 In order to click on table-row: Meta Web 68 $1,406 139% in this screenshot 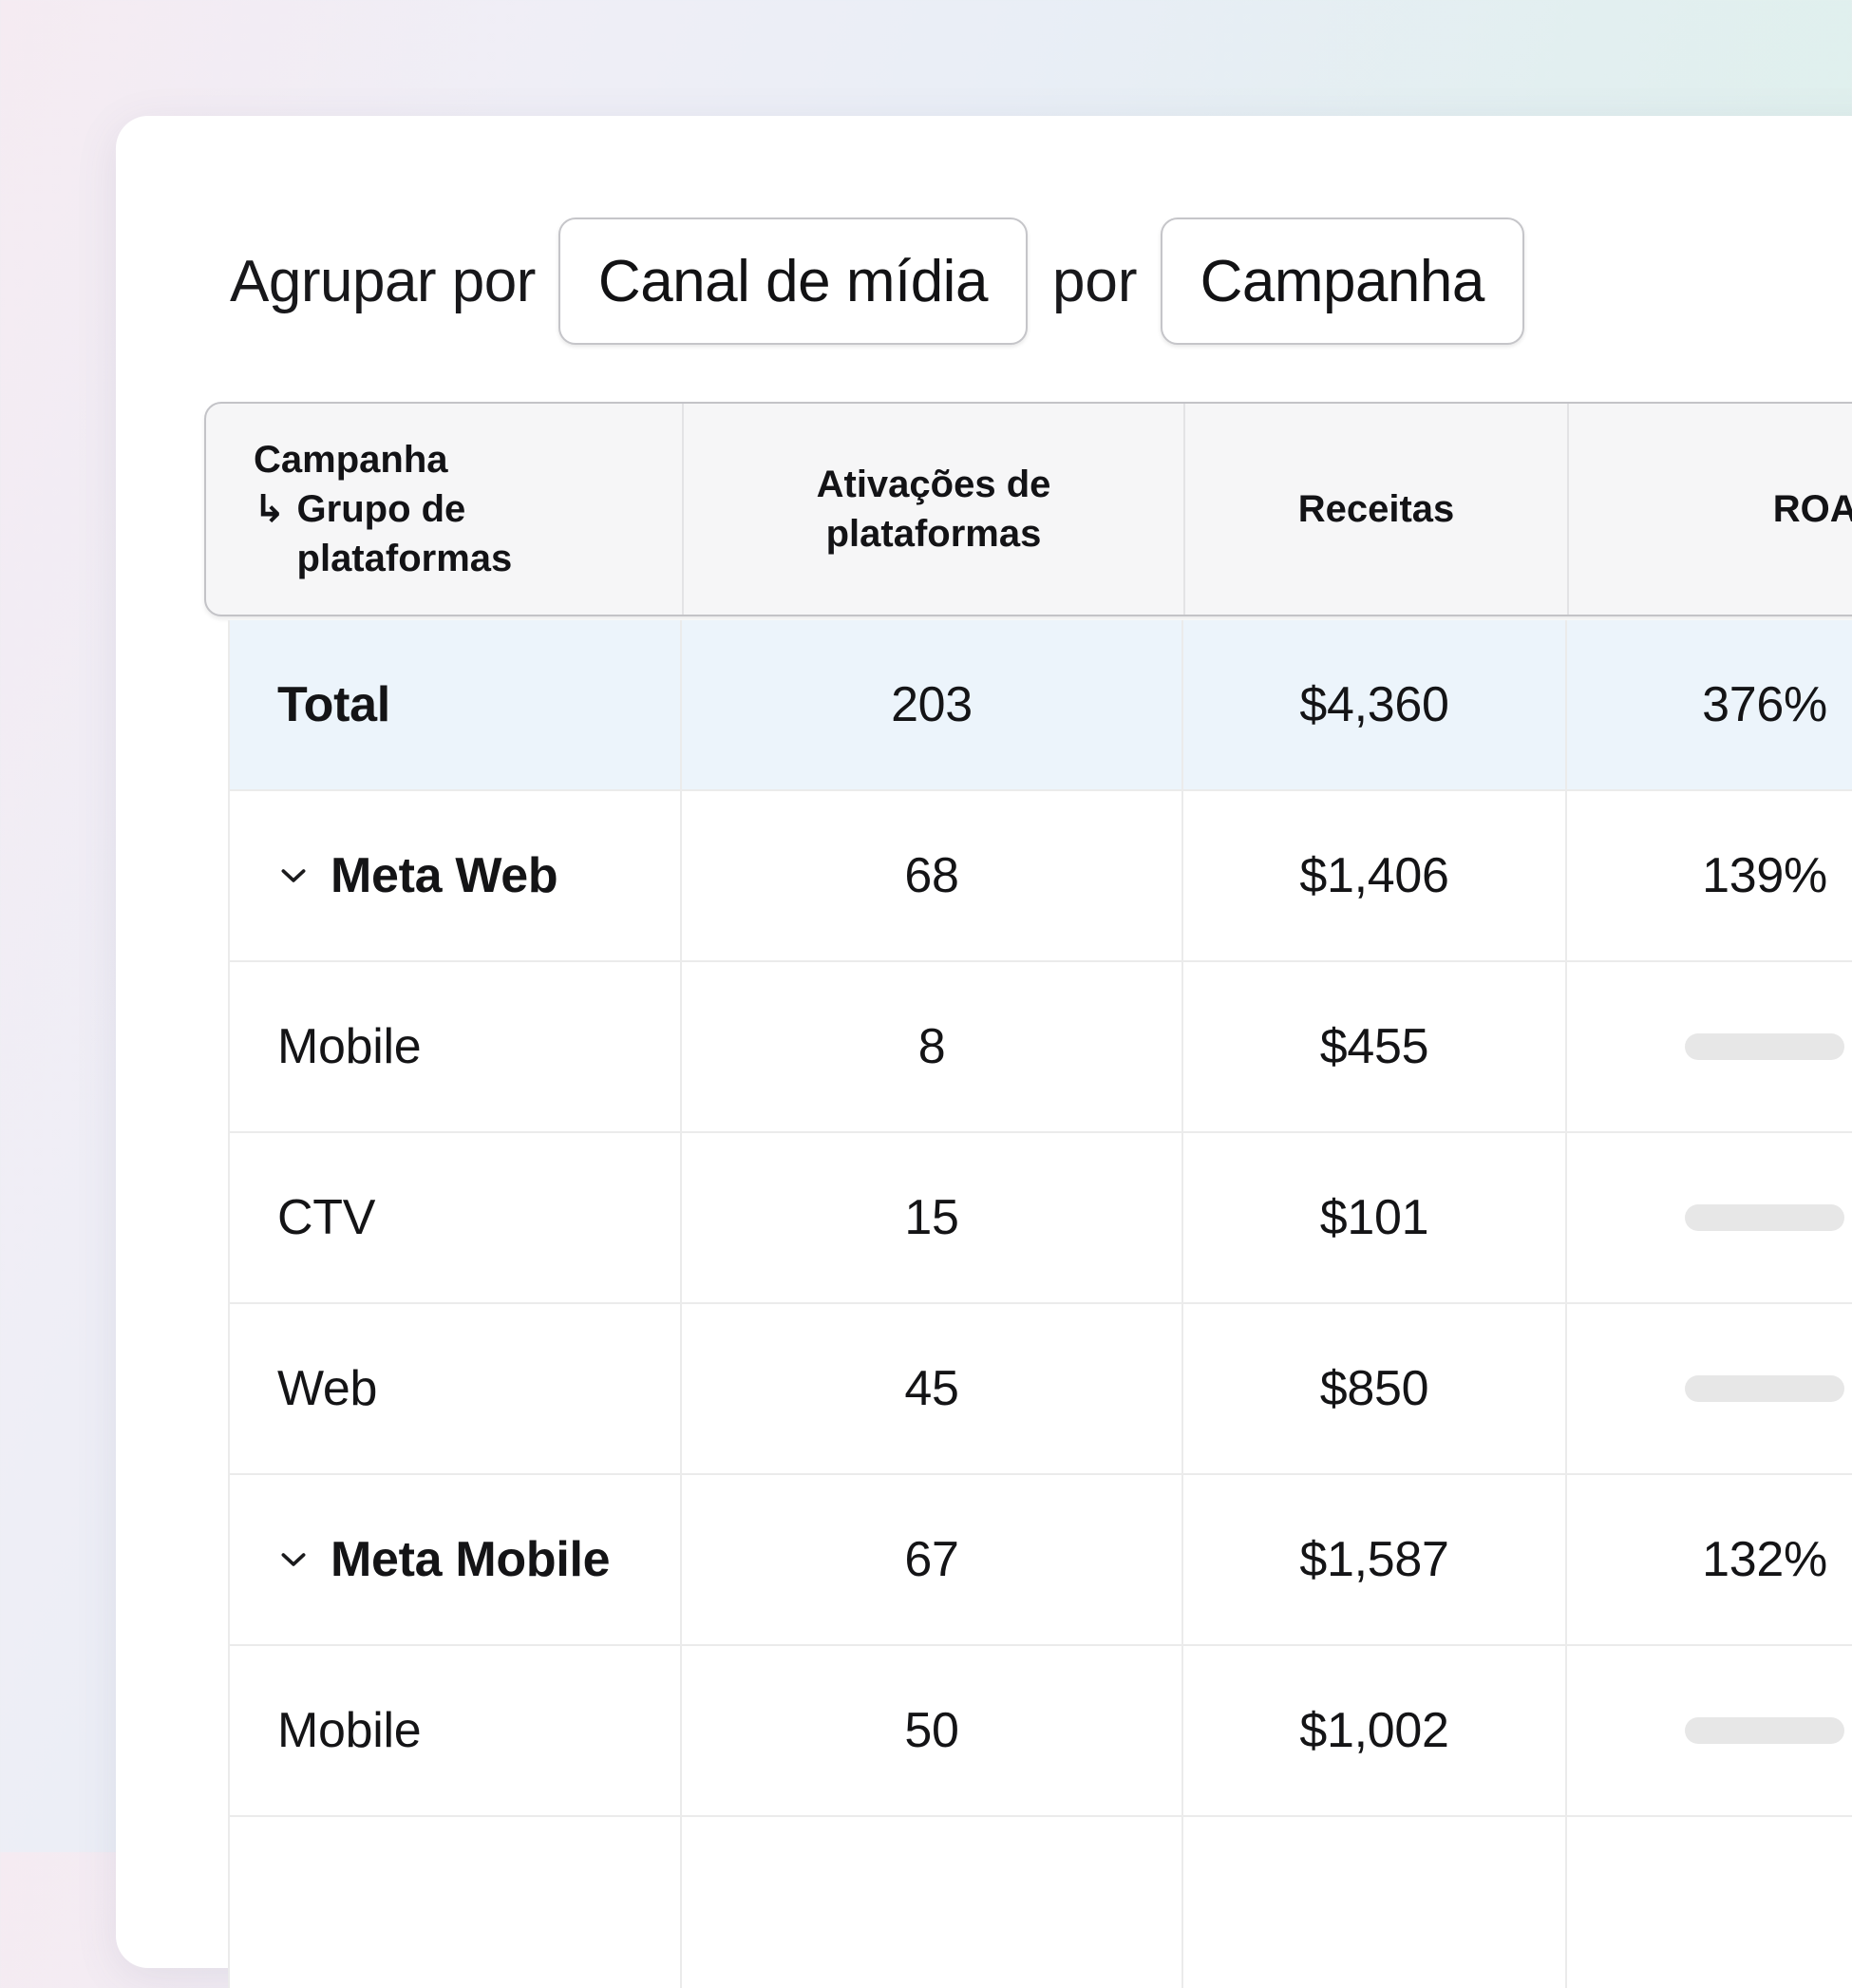, I will do `click(1041, 877)`.